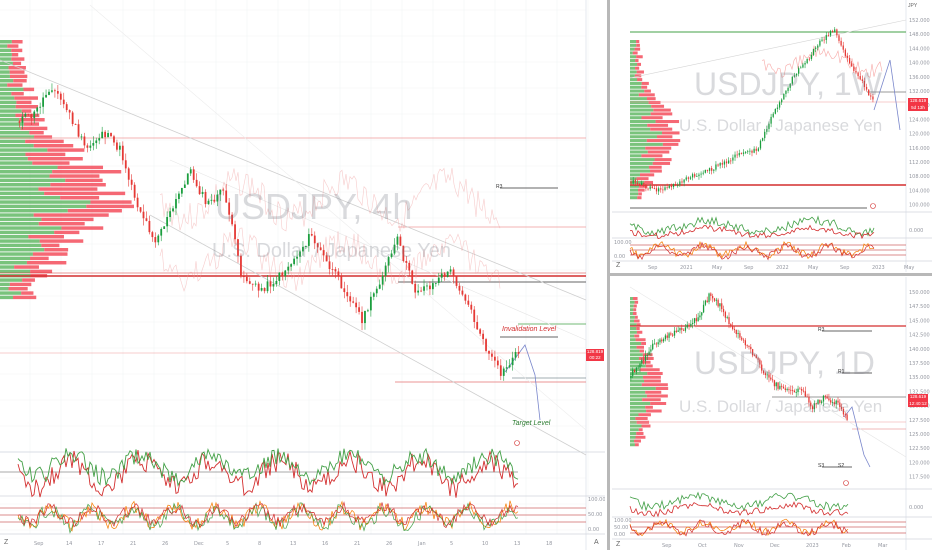  I want to click on timezone-icon-weekly: Z, so click(618, 265).